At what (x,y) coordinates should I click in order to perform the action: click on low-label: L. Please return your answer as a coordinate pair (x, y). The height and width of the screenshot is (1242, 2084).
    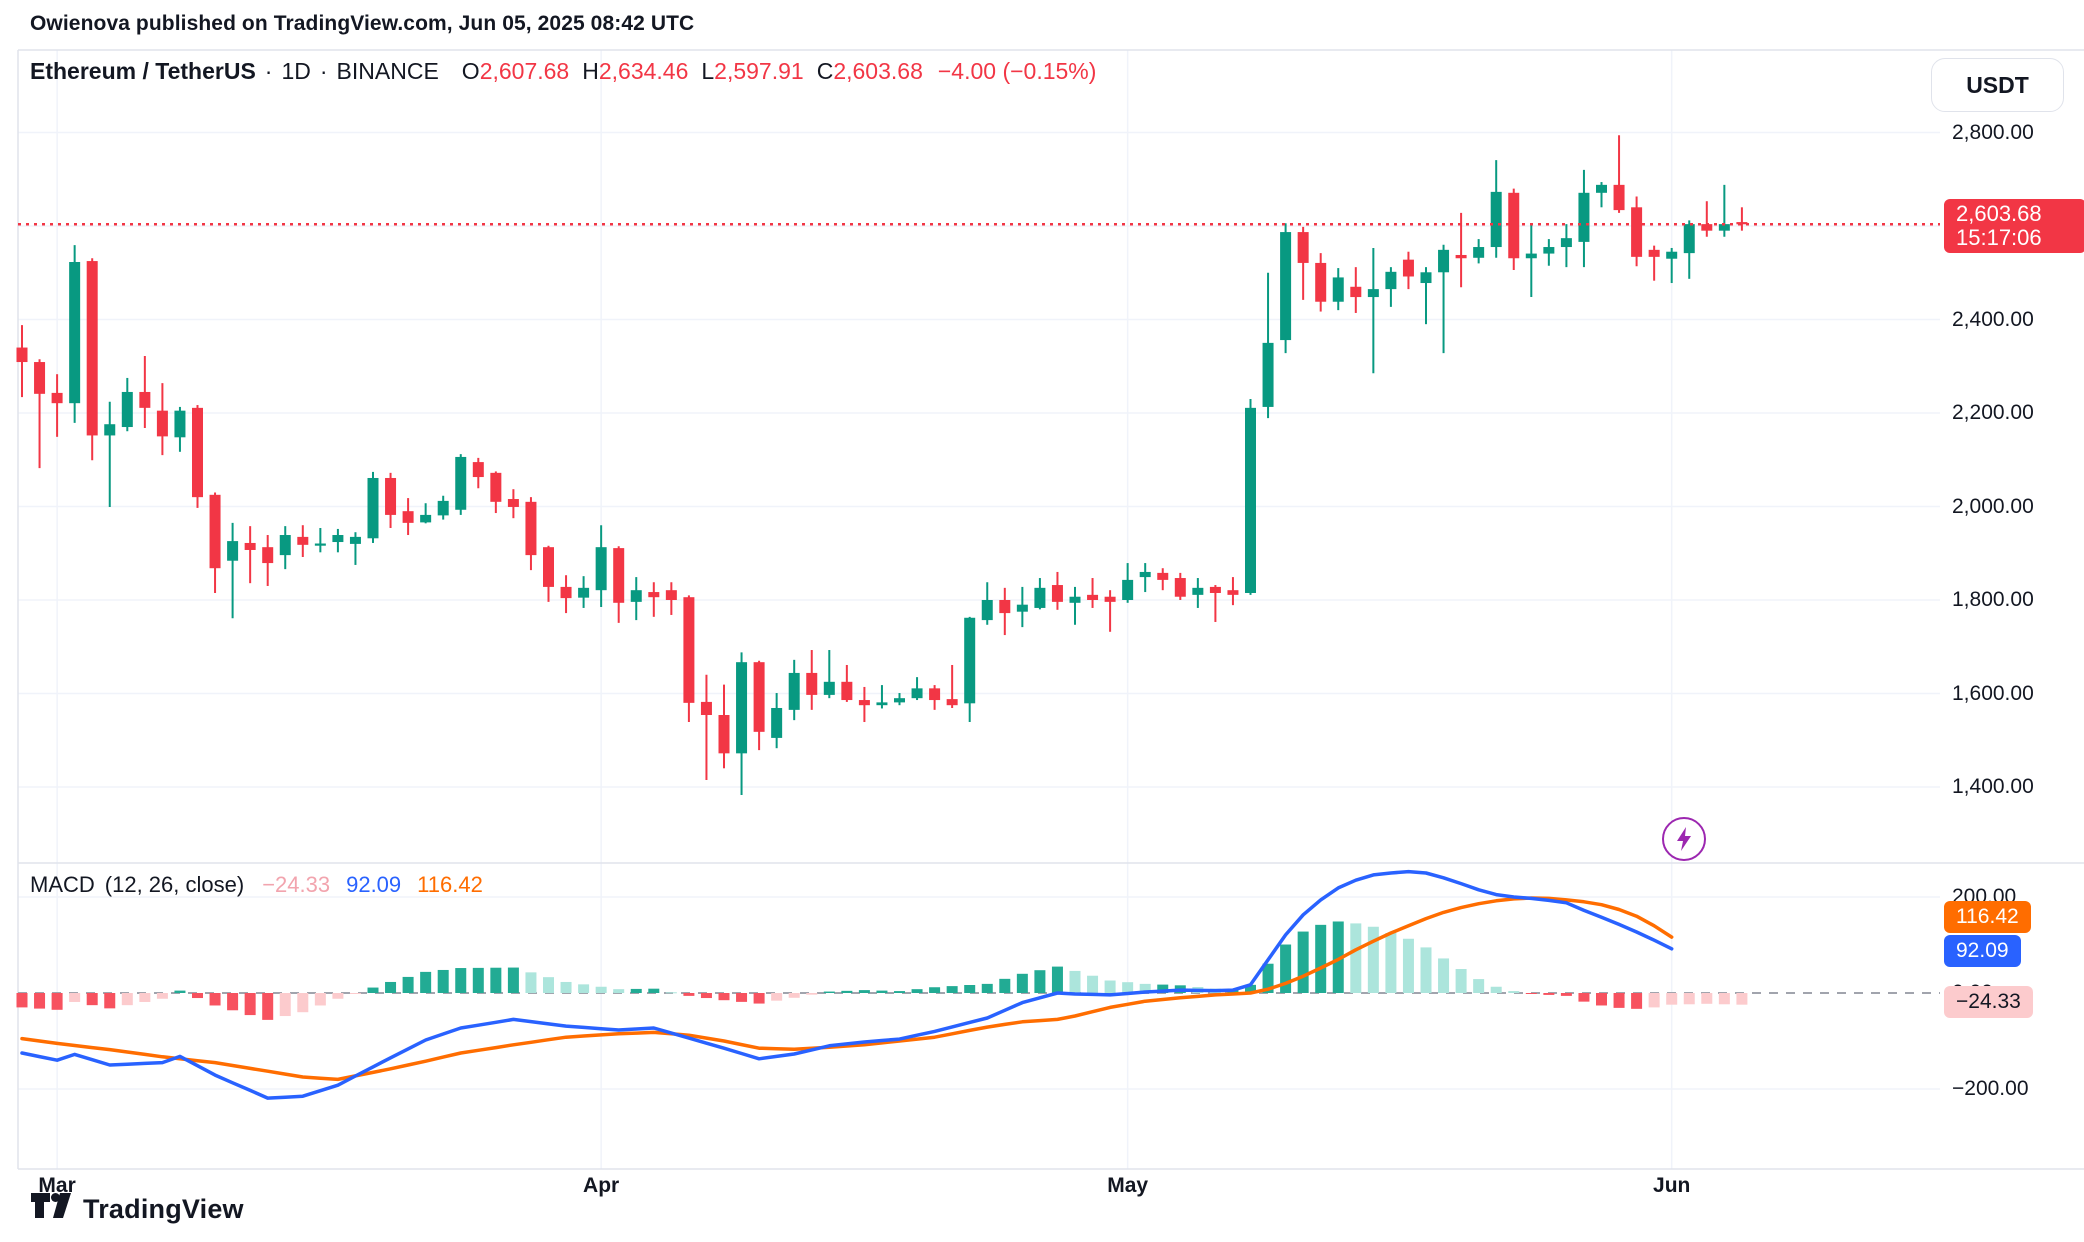
    Looking at the image, I should click on (708, 71).